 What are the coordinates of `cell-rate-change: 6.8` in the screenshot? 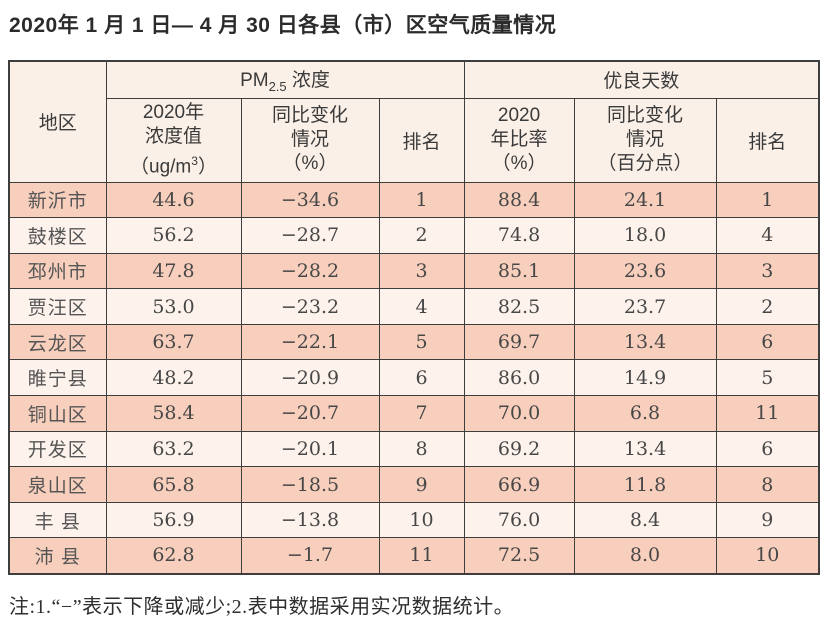 It's located at (645, 413).